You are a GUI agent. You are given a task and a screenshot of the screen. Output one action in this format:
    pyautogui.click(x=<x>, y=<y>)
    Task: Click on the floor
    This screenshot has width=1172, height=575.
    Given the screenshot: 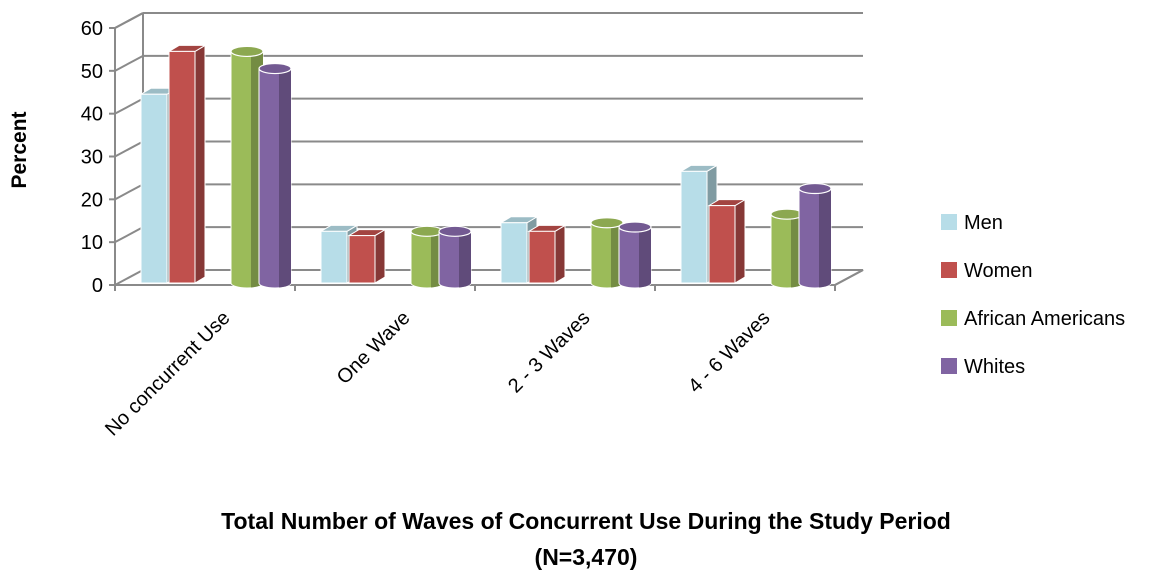 What is the action you would take?
    pyautogui.click(x=489, y=277)
    